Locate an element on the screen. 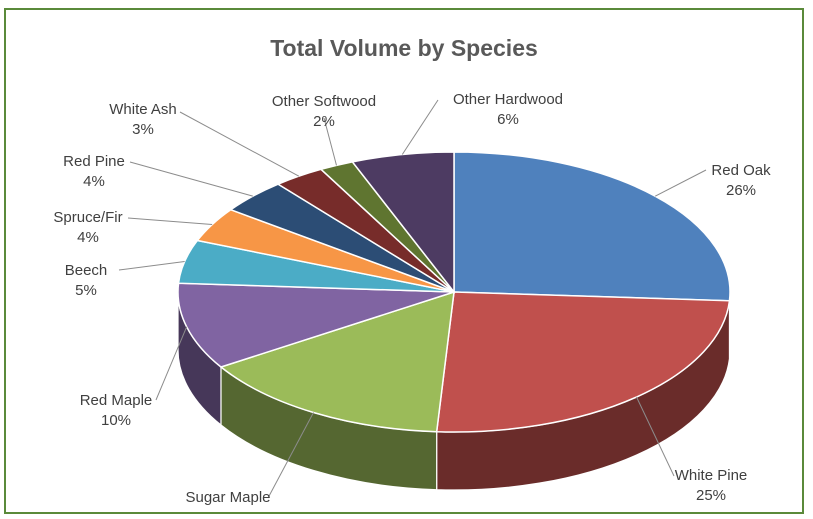 Image resolution: width=813 pixels, height=519 pixels. slice-percent-7: 3% is located at coordinates (143, 129).